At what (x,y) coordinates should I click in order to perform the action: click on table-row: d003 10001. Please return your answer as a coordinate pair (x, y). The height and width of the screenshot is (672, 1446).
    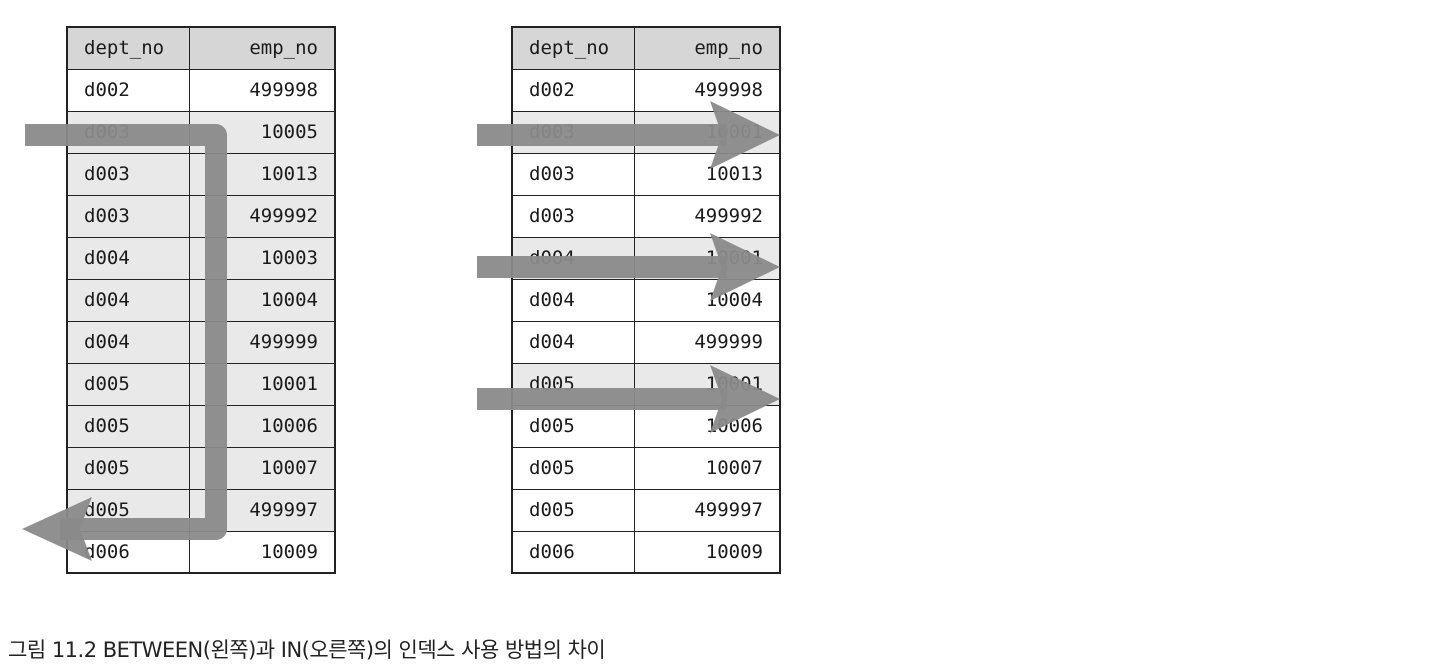
    Looking at the image, I should click on (646, 132).